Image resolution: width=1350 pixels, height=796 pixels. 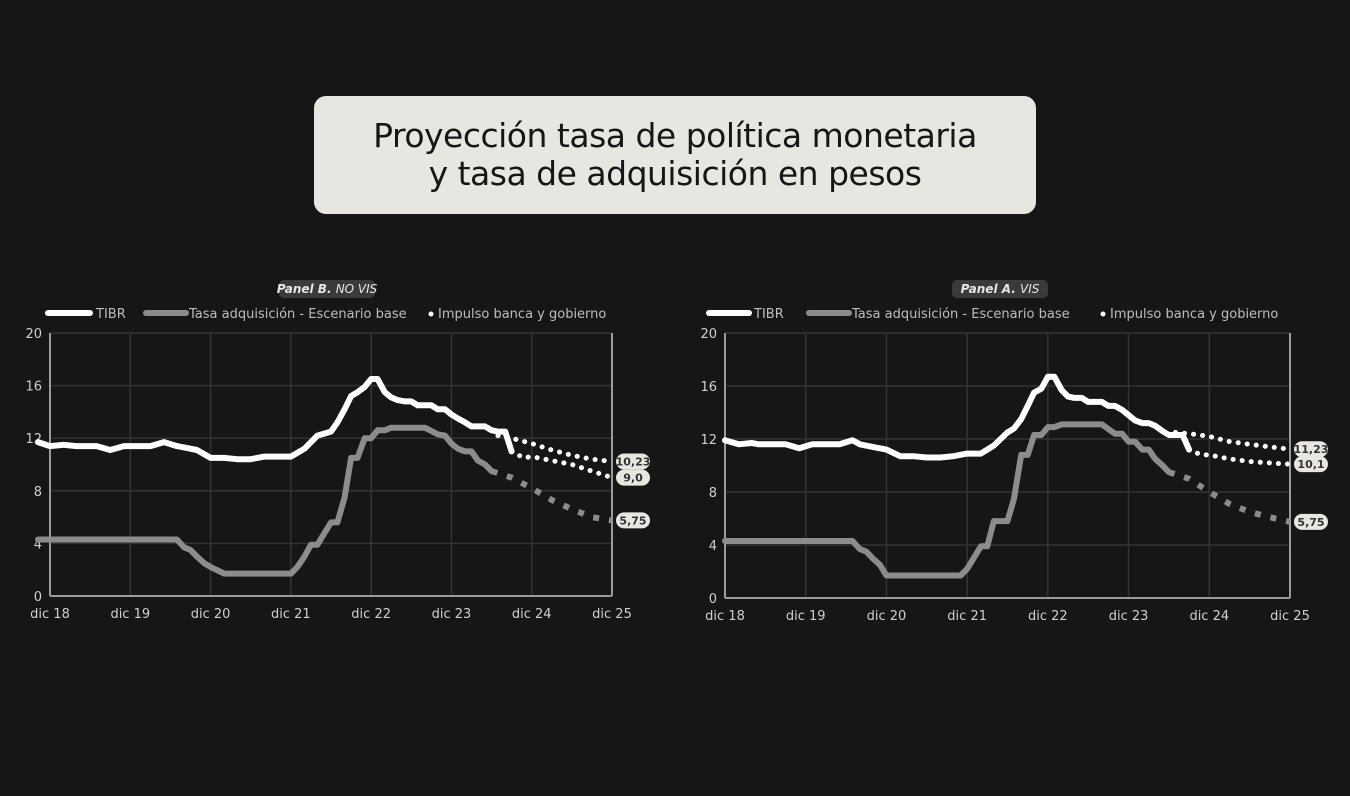 What do you see at coordinates (357, 289) in the screenshot?
I see `panel-label-sub: NO VIS` at bounding box center [357, 289].